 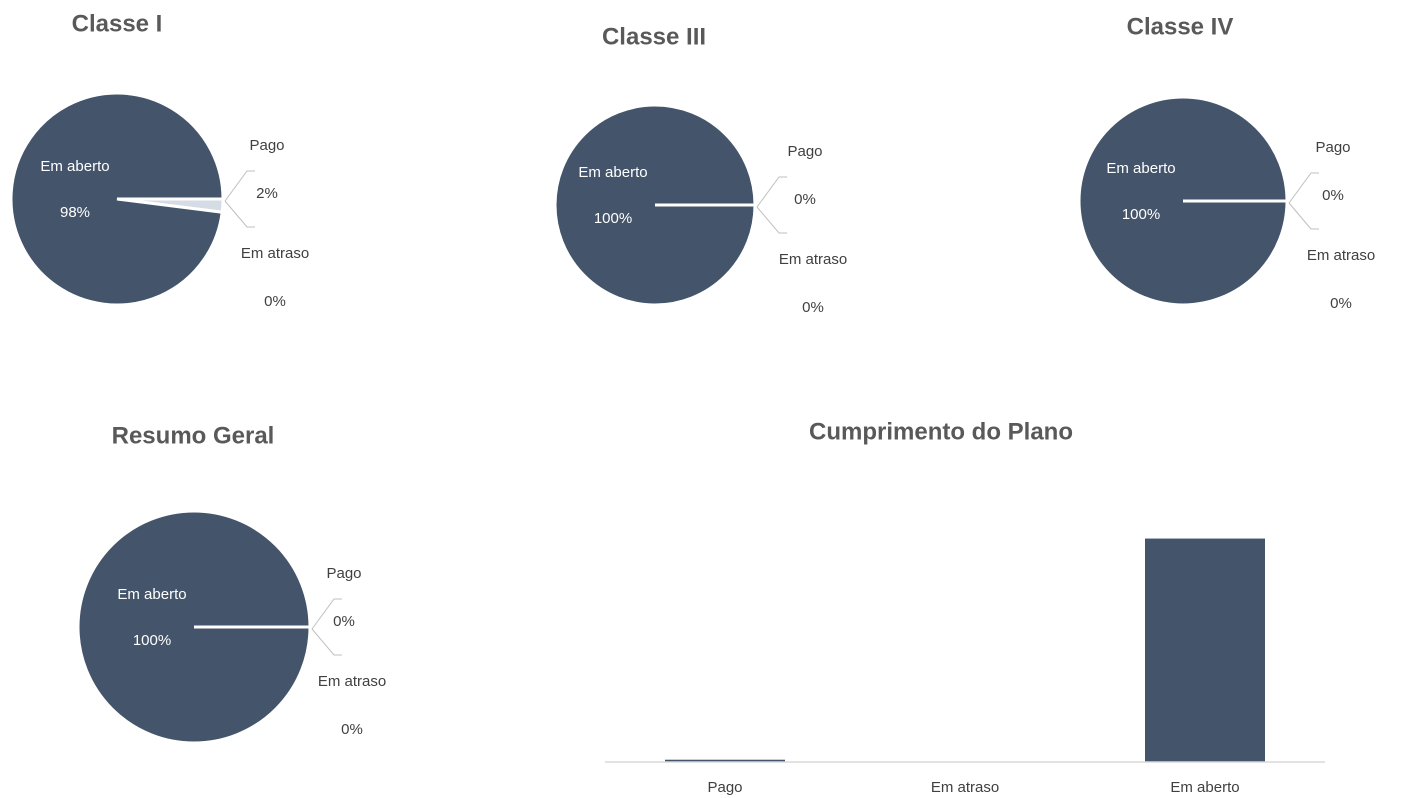 I want to click on x-tick-label: Pago, so click(x=724, y=787).